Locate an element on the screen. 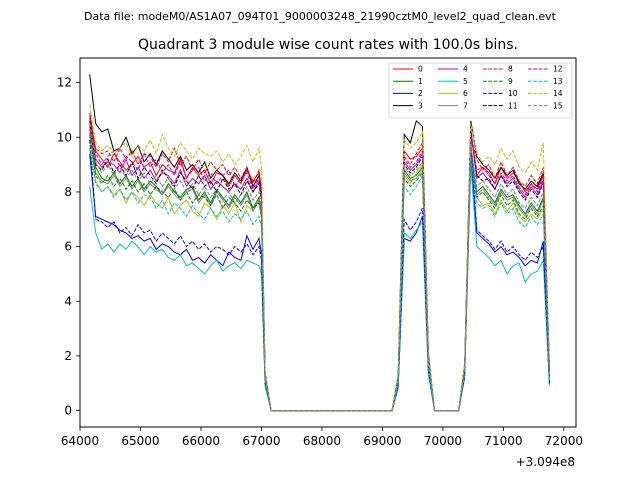  legend-label-10: 10 is located at coordinates (513, 93).